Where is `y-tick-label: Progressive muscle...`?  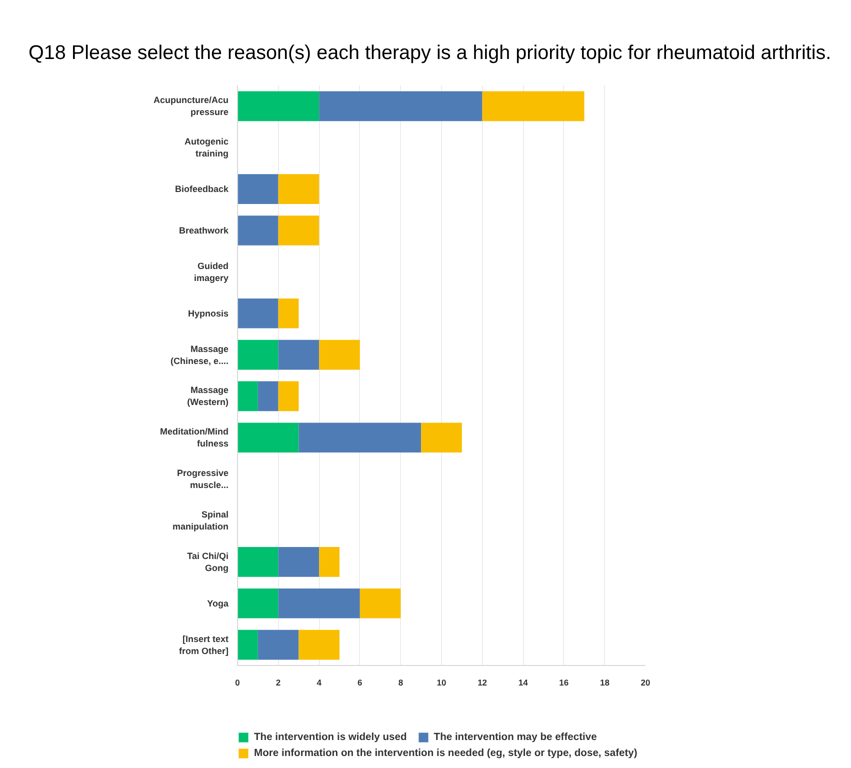 y-tick-label: Progressive muscle... is located at coordinates (202, 479).